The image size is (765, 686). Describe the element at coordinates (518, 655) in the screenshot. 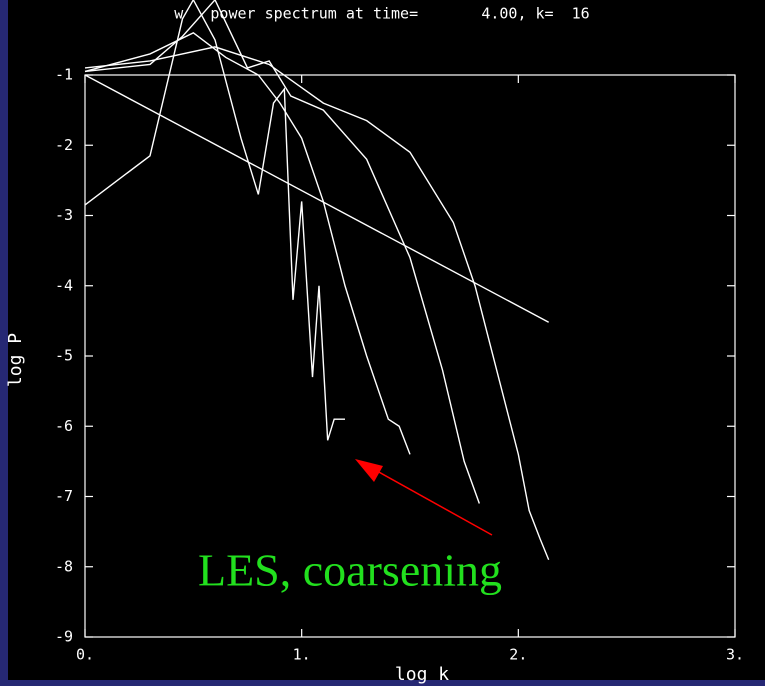

I see `x-tick-label: 2.` at that location.